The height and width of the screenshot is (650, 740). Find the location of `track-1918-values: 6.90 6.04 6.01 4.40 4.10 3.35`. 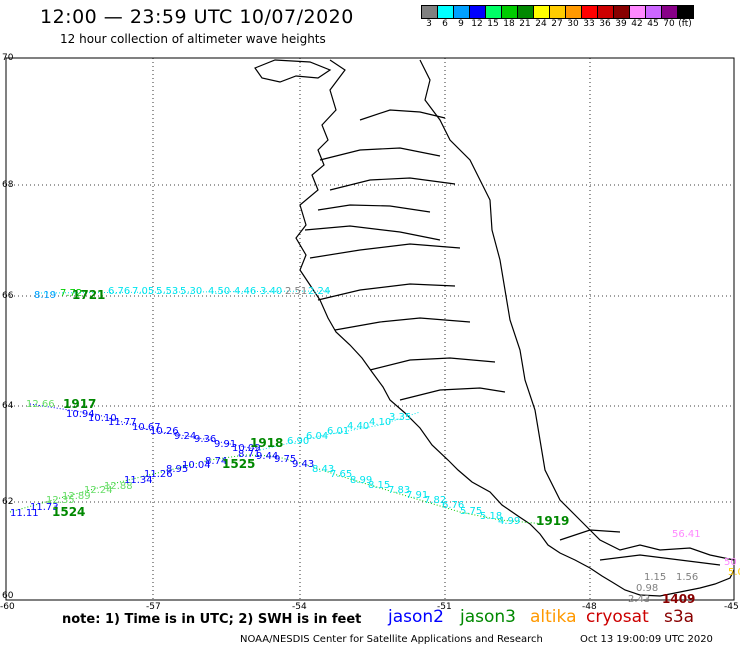

track-1918-values: 6.90 6.04 6.01 4.40 4.10 3.35 is located at coordinates (349, 429).